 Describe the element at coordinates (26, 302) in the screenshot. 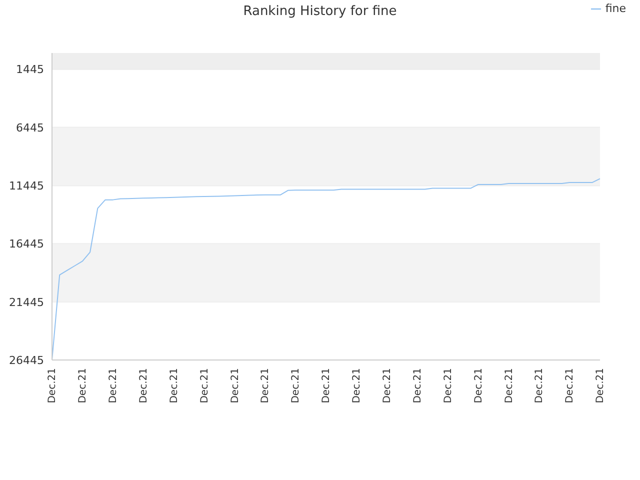

I see `y-tick-label: 21445` at that location.